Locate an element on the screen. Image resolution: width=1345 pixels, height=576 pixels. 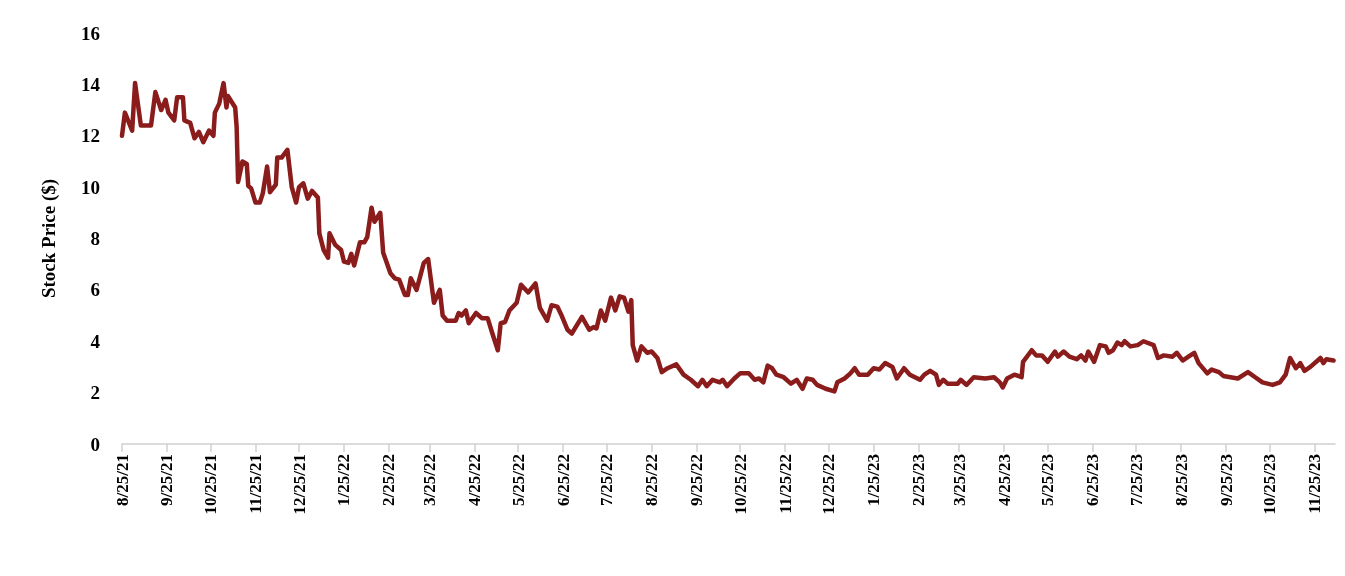
x-tick-label: 2/25/22 is located at coordinates (389, 480).